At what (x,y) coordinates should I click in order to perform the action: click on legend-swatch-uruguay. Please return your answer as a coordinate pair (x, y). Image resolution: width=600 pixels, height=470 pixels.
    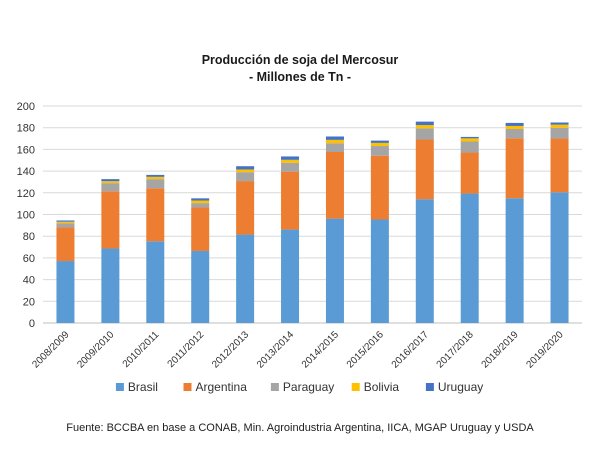
    Looking at the image, I should click on (429, 387).